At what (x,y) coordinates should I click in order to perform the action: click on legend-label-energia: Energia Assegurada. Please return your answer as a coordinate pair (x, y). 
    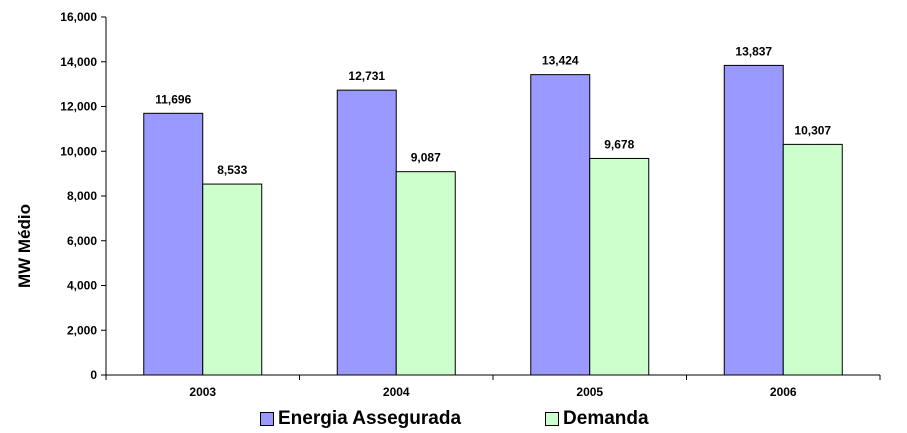
    Looking at the image, I should click on (370, 418).